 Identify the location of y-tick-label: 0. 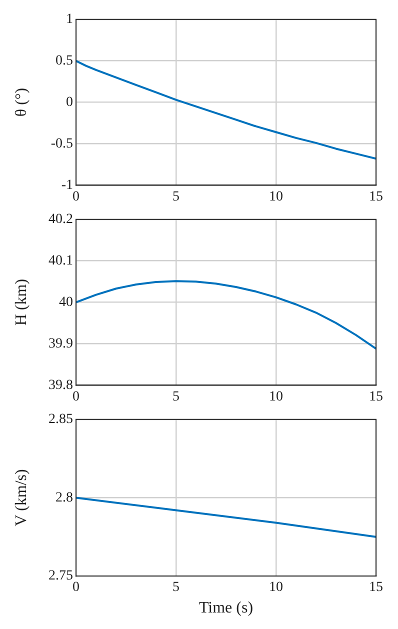
(69, 102).